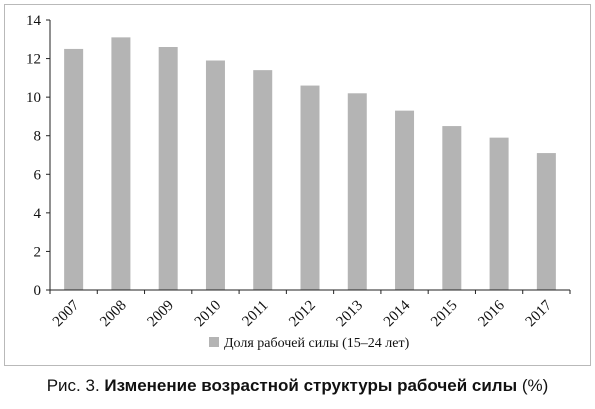  What do you see at coordinates (539, 313) in the screenshot?
I see `x-tick-label: 2017` at bounding box center [539, 313].